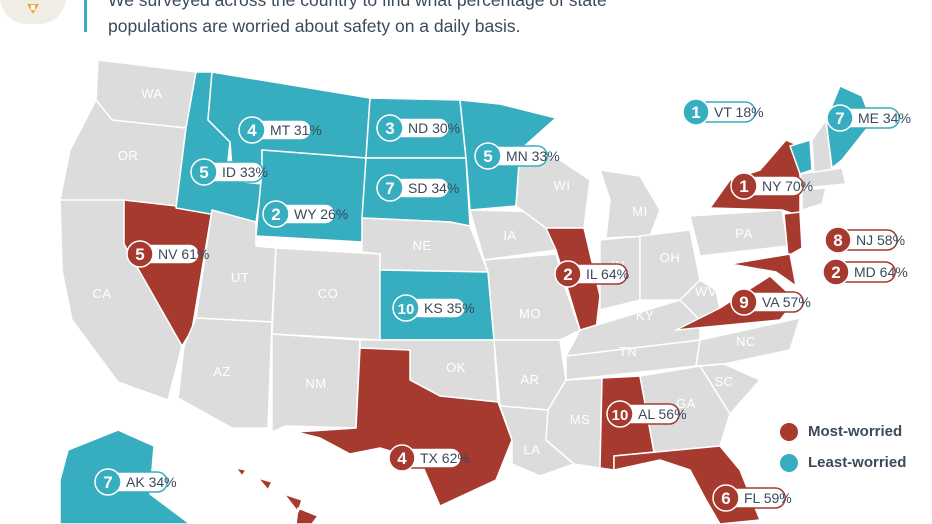 The width and height of the screenshot is (932, 524). What do you see at coordinates (509, 235) in the screenshot?
I see `state-abbr-ia: IA` at bounding box center [509, 235].